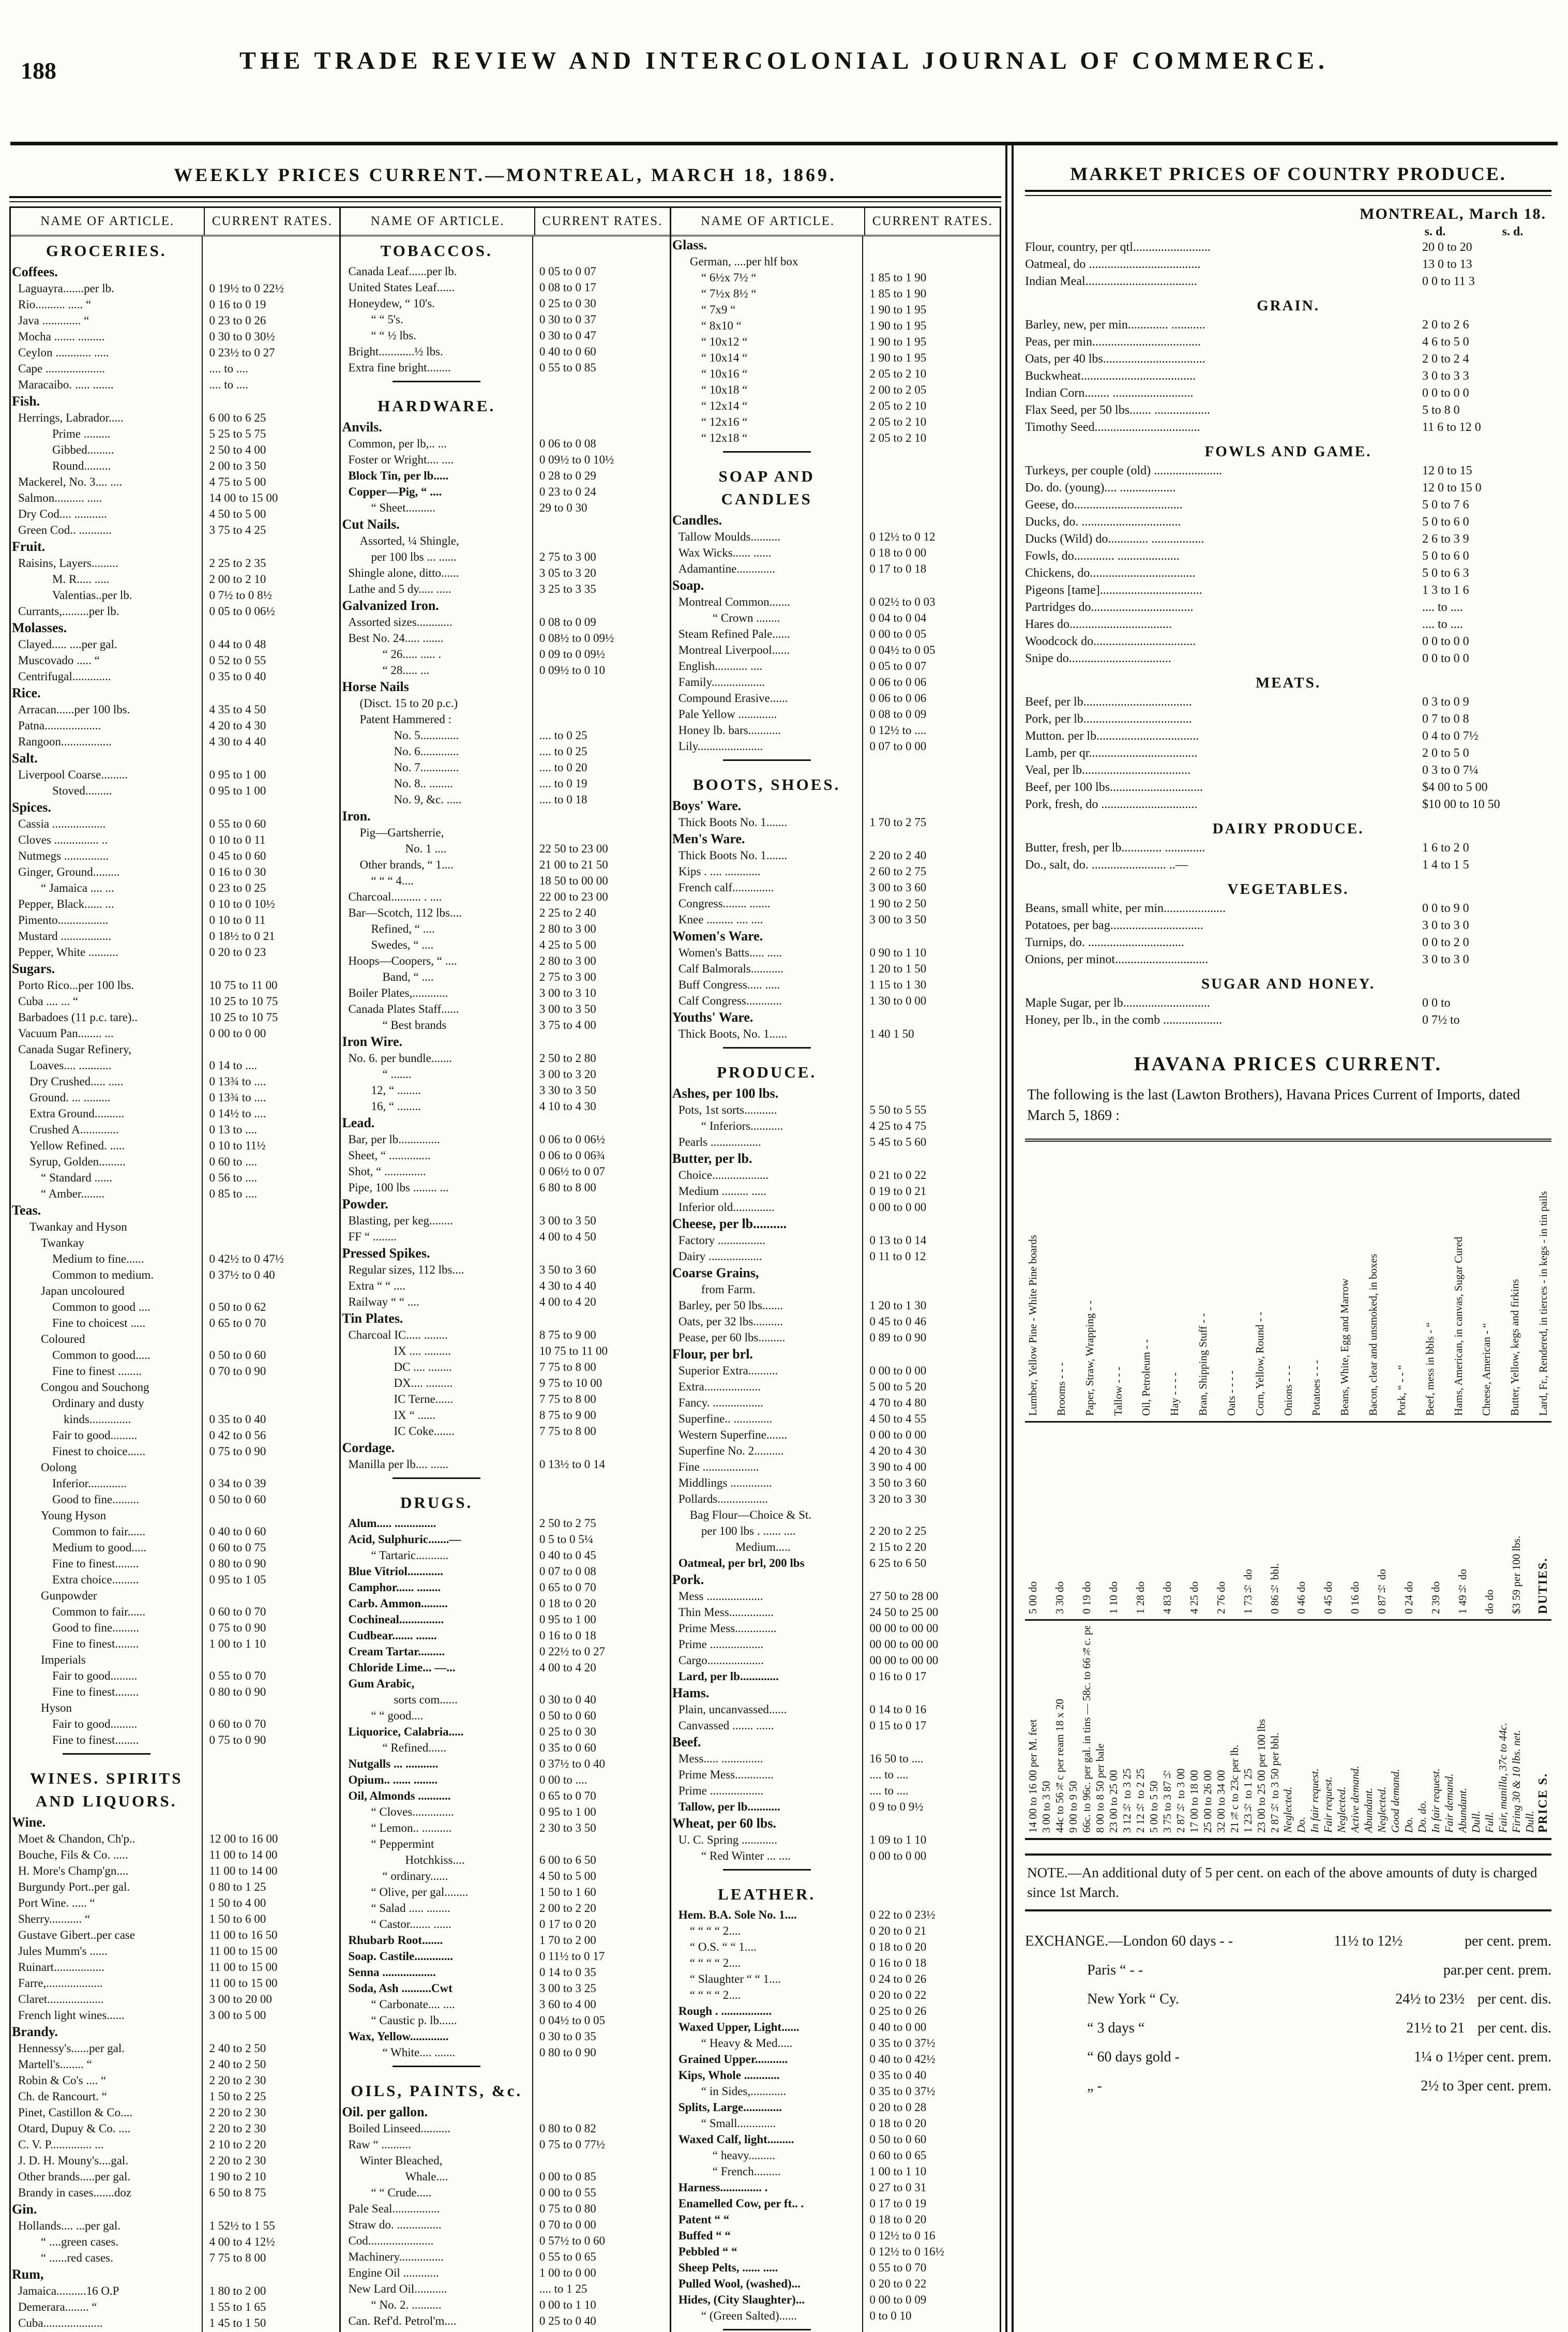  Describe the element at coordinates (175, 1999) in the screenshot. I see `price-row: Claret................... 3 00 to 20 00` at that location.